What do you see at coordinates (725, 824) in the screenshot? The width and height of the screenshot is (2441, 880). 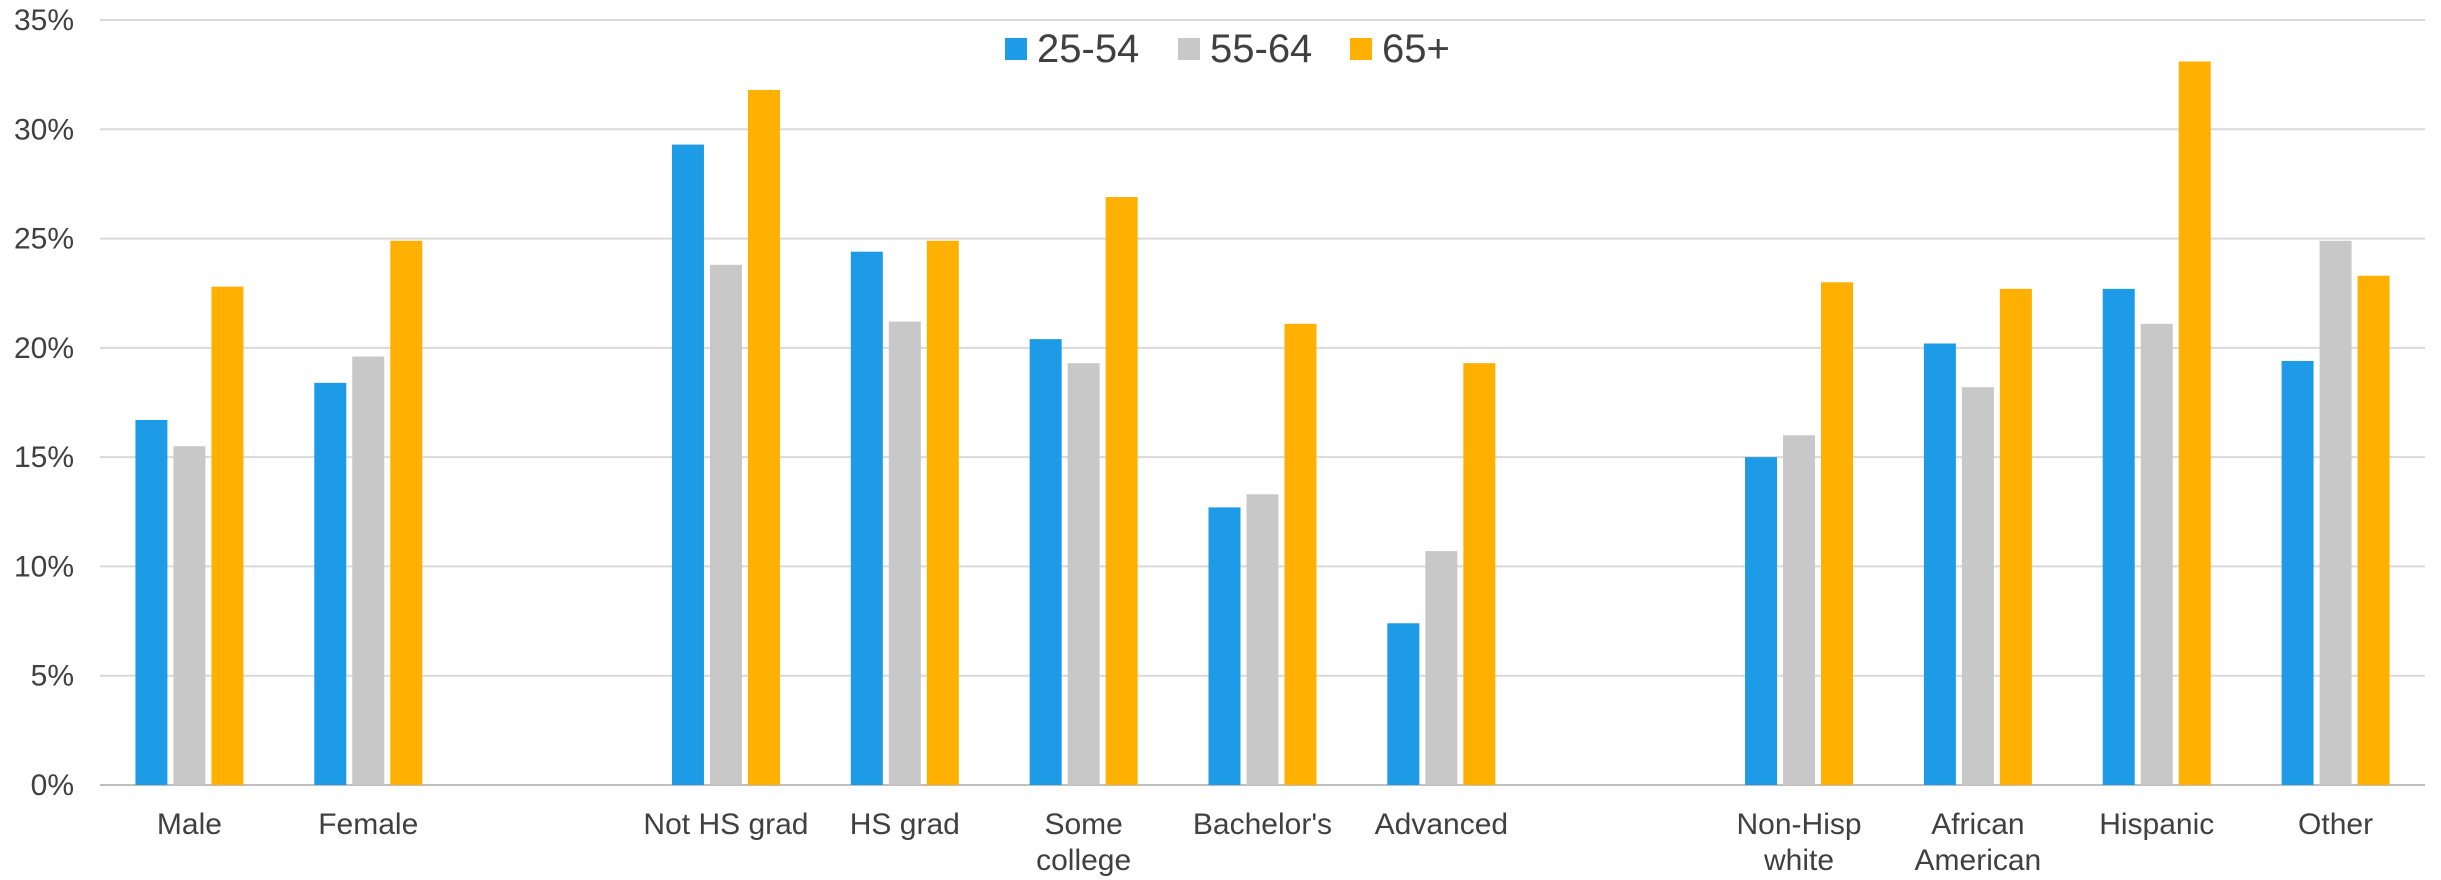 I see `category-label: Not HS grad` at bounding box center [725, 824].